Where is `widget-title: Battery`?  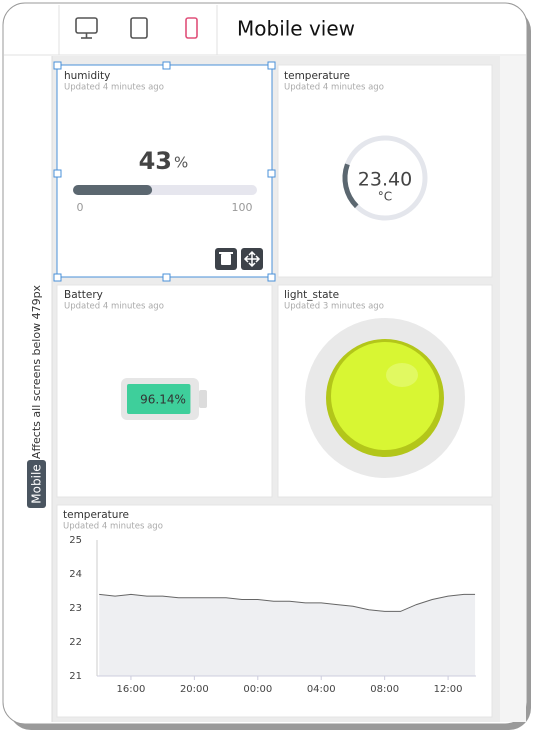 widget-title: Battery is located at coordinates (83, 295).